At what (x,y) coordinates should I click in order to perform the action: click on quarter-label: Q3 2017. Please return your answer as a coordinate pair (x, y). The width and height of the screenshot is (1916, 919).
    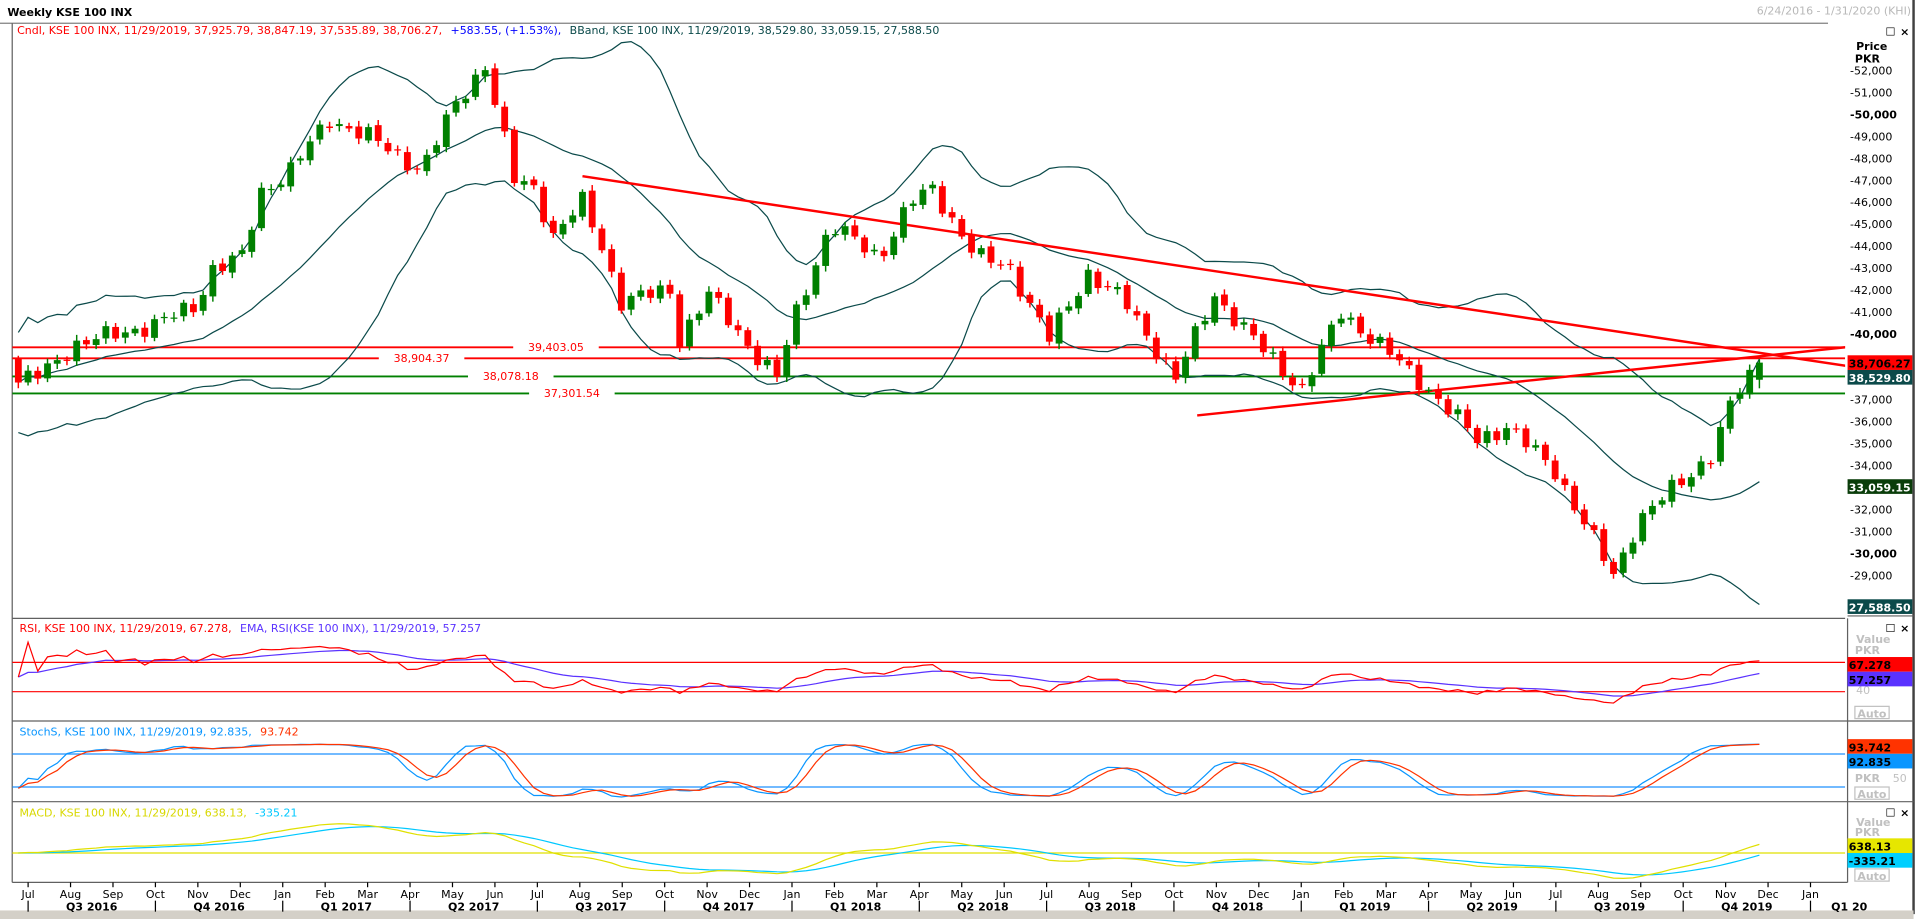
    Looking at the image, I should click on (600, 906).